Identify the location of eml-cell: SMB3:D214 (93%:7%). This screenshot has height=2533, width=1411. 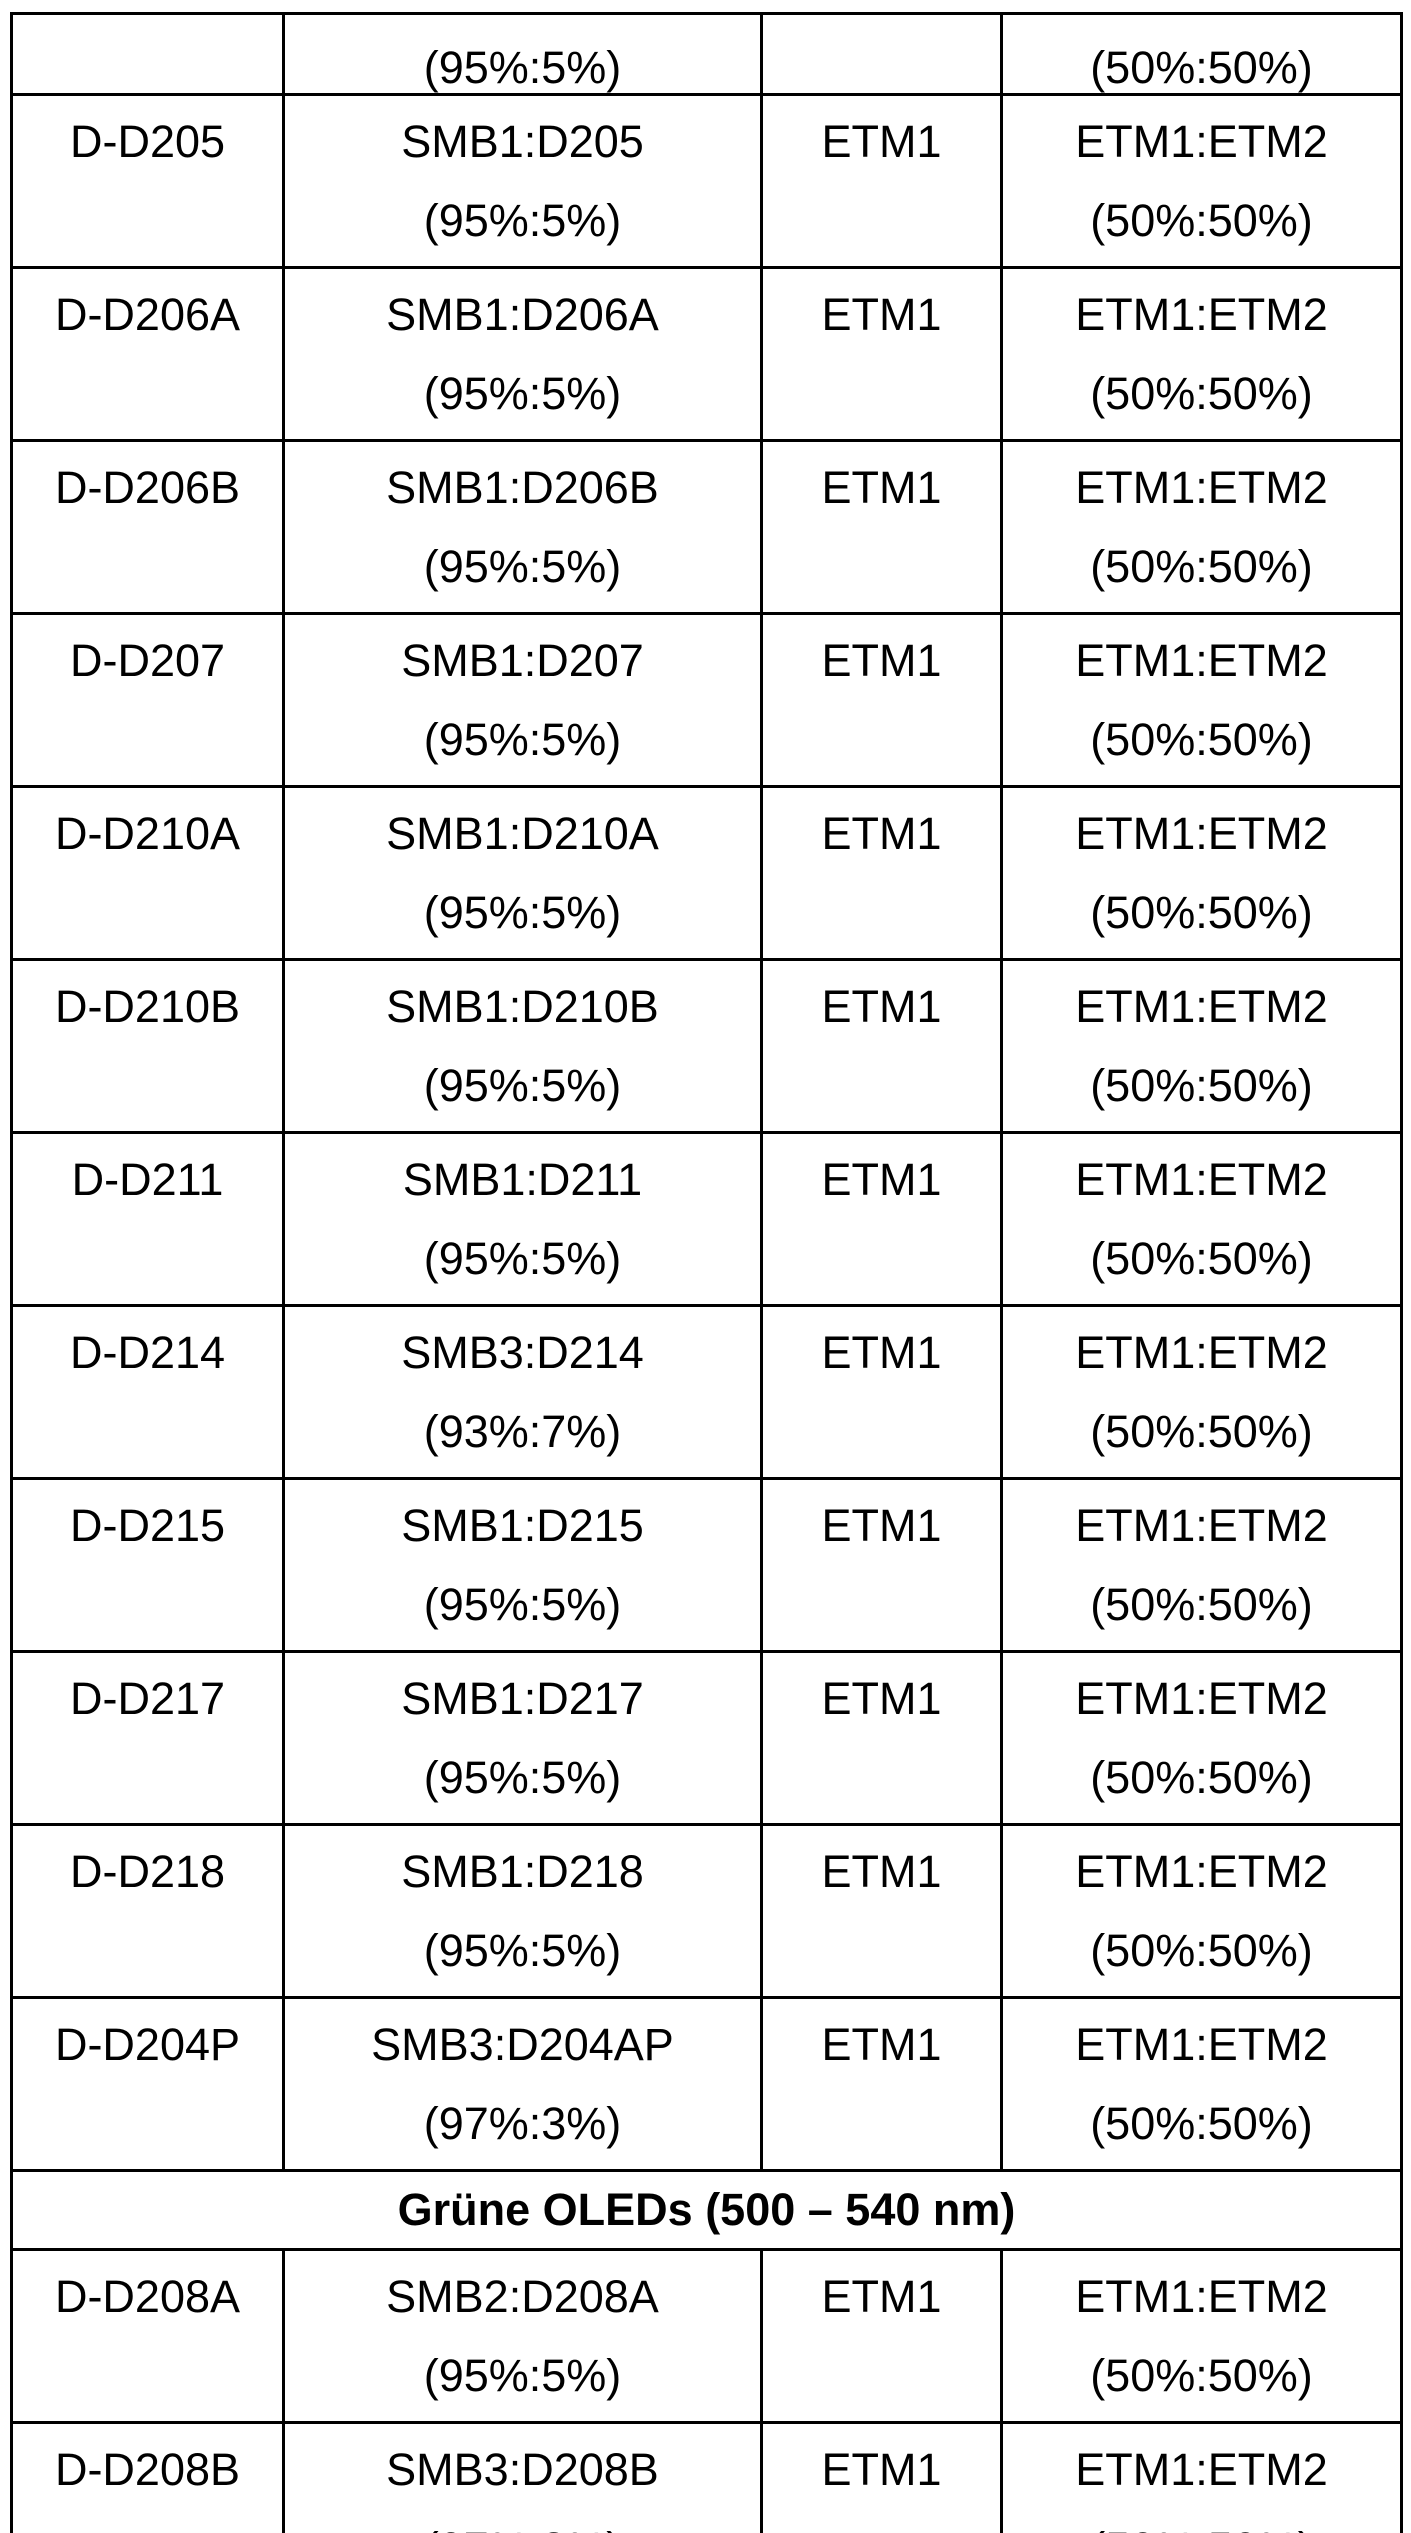
(522, 1392).